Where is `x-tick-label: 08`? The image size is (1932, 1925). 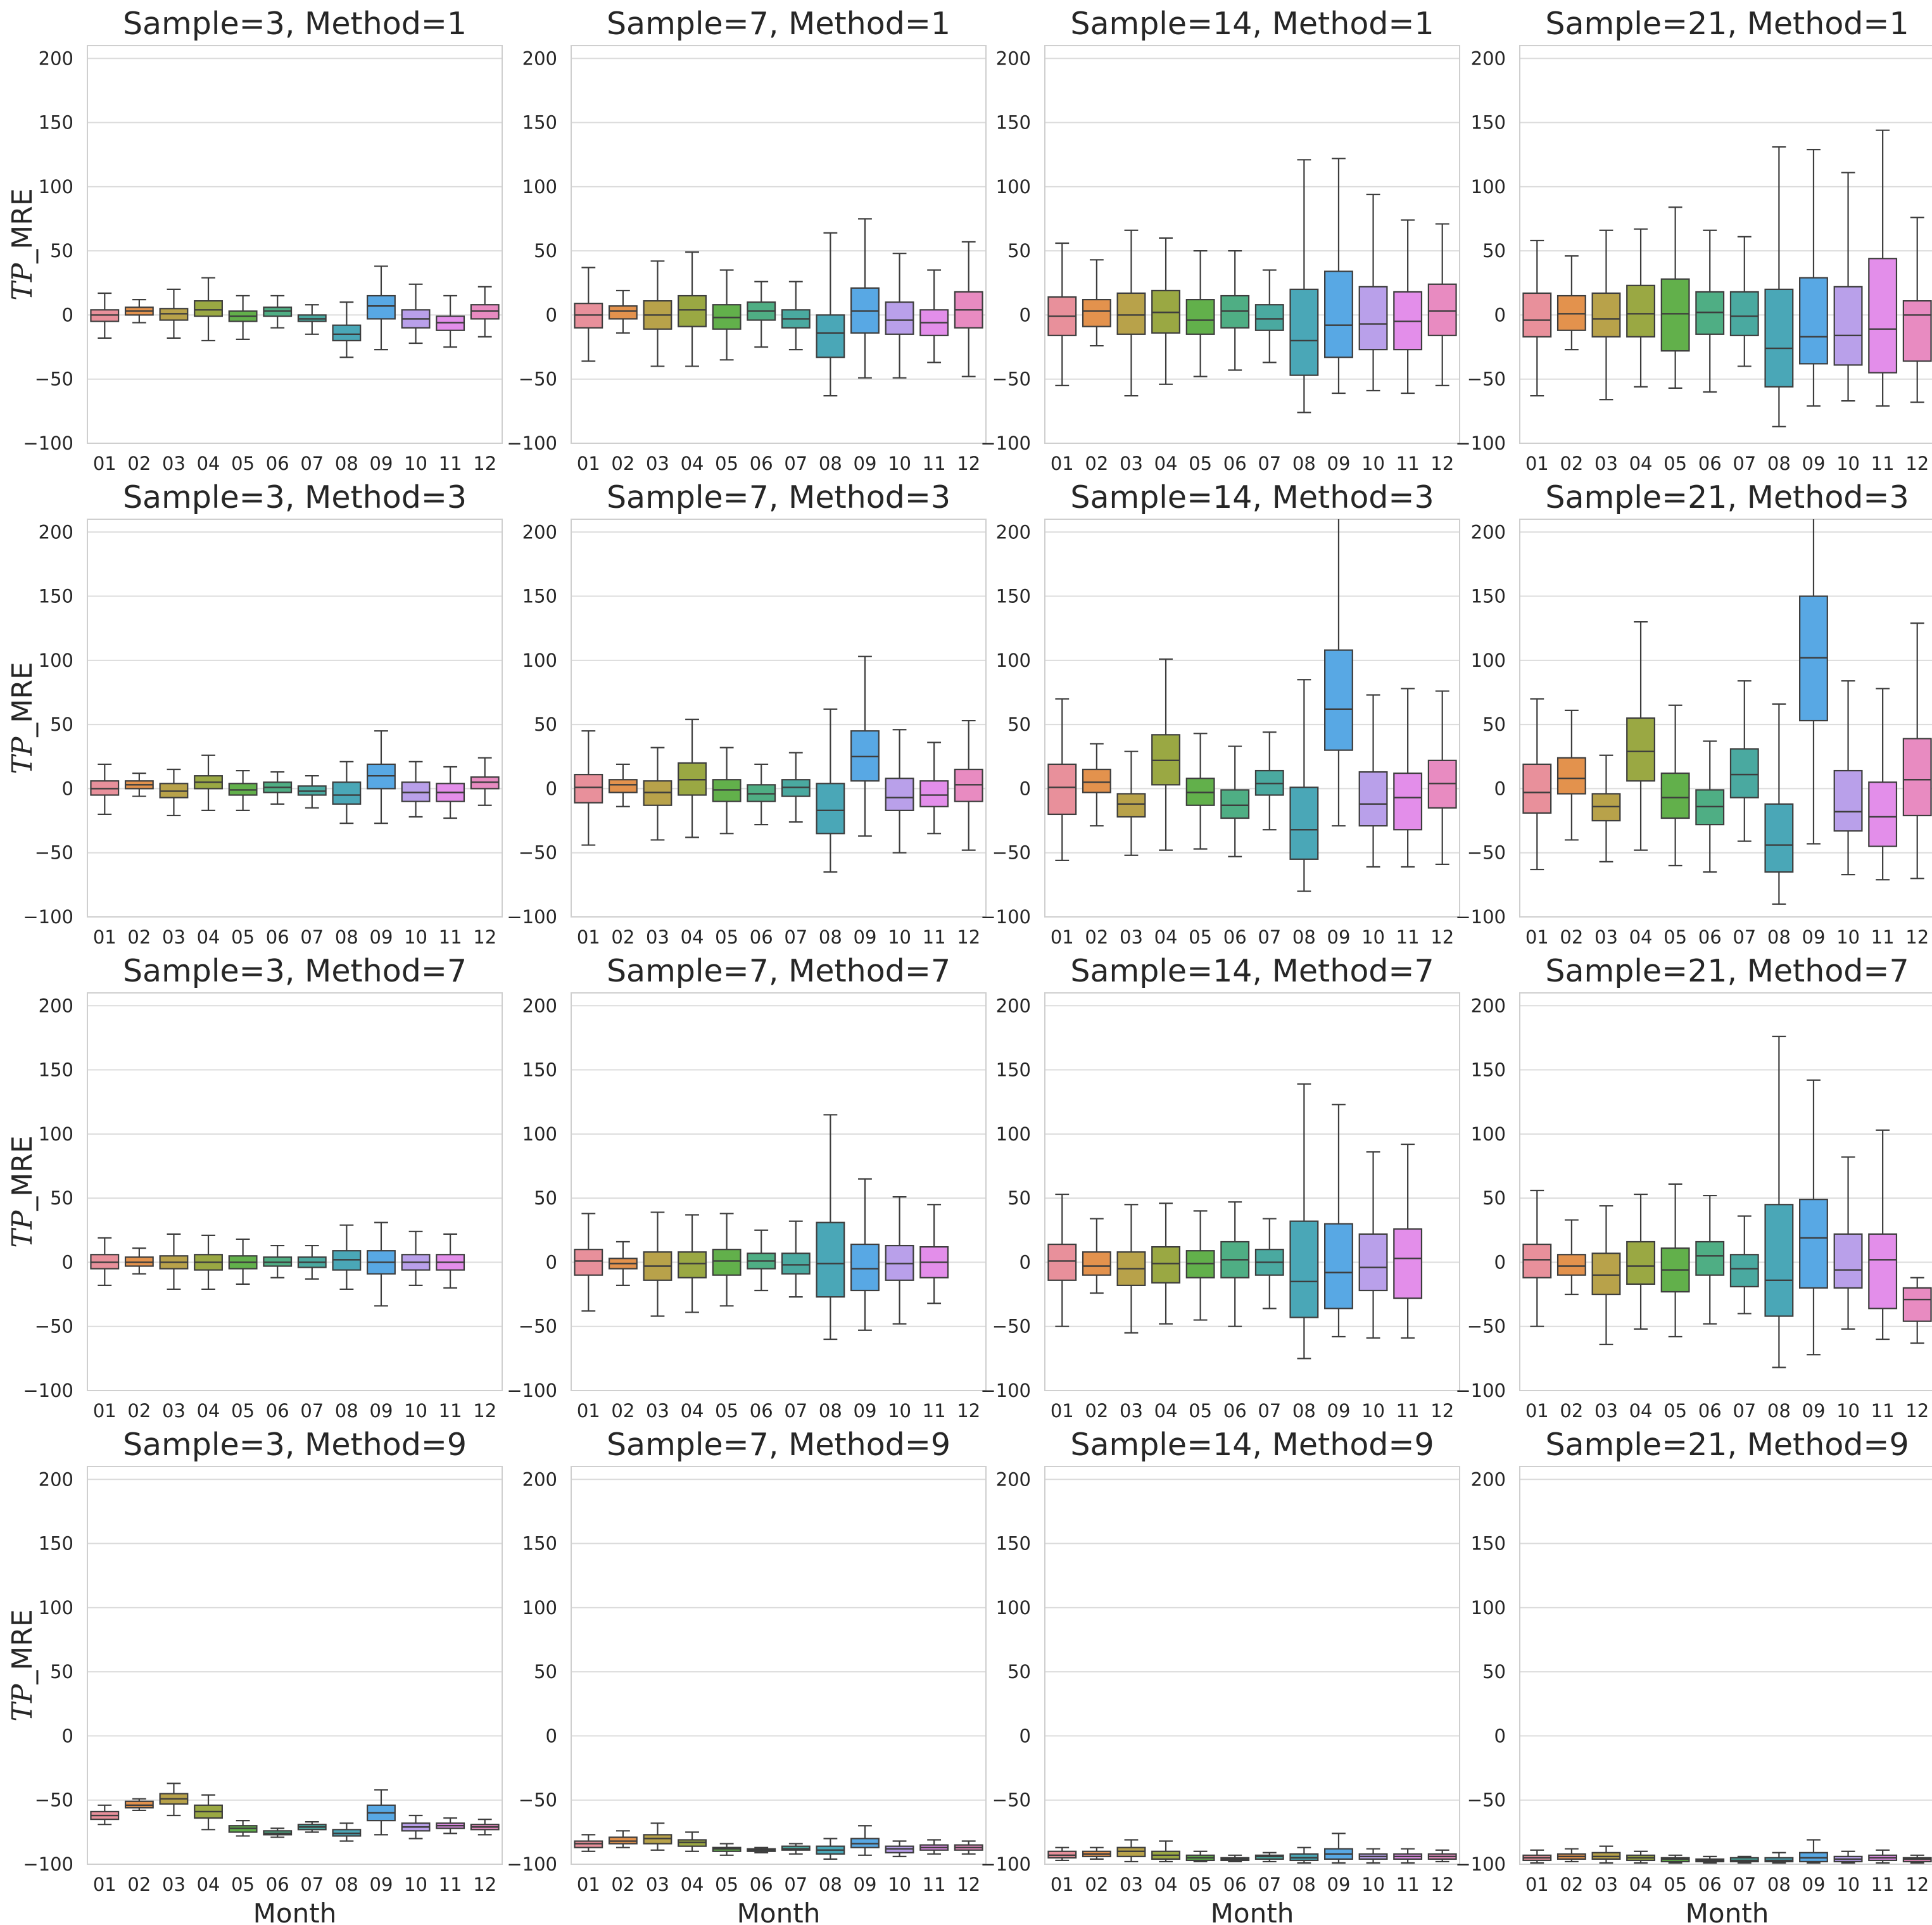 x-tick-label: 08 is located at coordinates (830, 464).